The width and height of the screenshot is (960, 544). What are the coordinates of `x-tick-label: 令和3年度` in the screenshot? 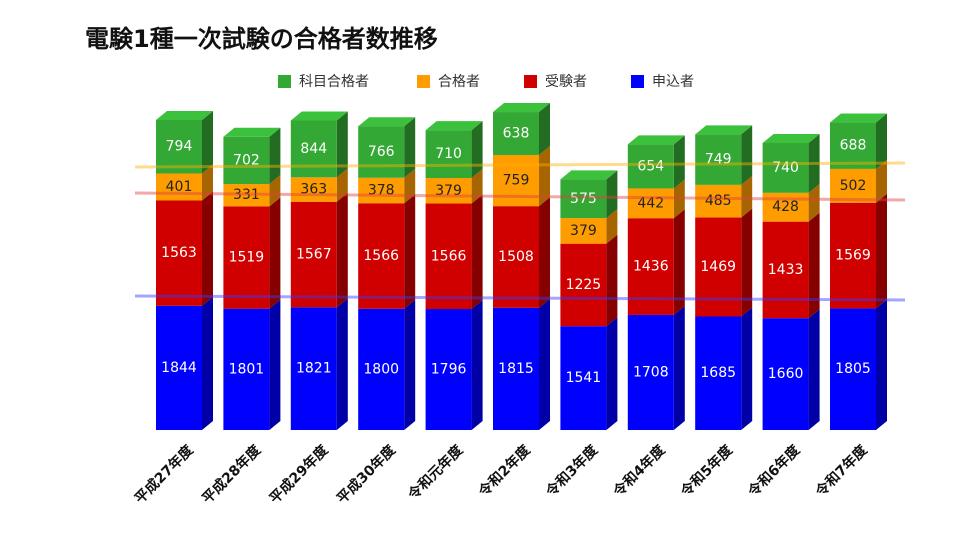 It's located at (572, 471).